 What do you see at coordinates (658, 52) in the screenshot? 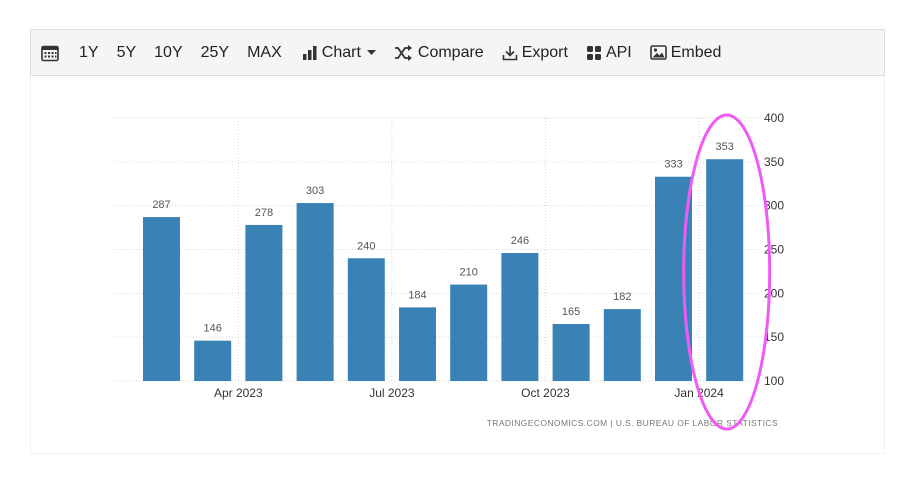
I see `image-icon` at bounding box center [658, 52].